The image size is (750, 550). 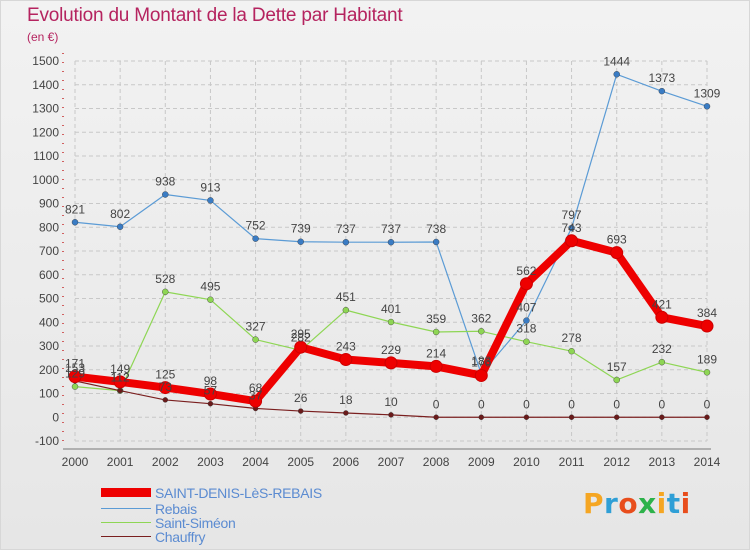 What do you see at coordinates (49, 394) in the screenshot?
I see `y-tick-label: 100` at bounding box center [49, 394].